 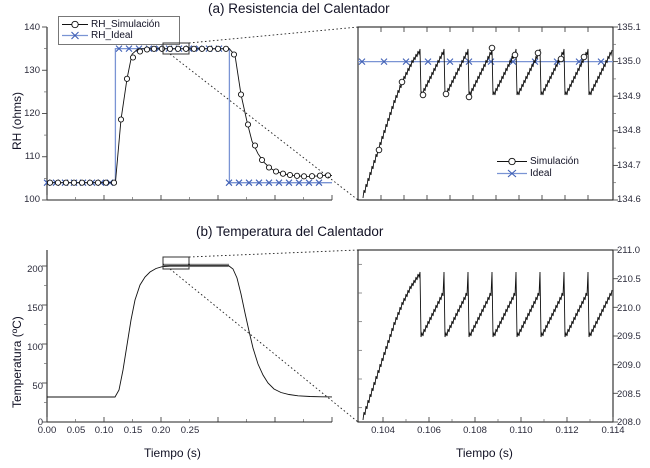 I want to click on panel-b-left-xtick-000: 0.00, so click(x=47, y=430).